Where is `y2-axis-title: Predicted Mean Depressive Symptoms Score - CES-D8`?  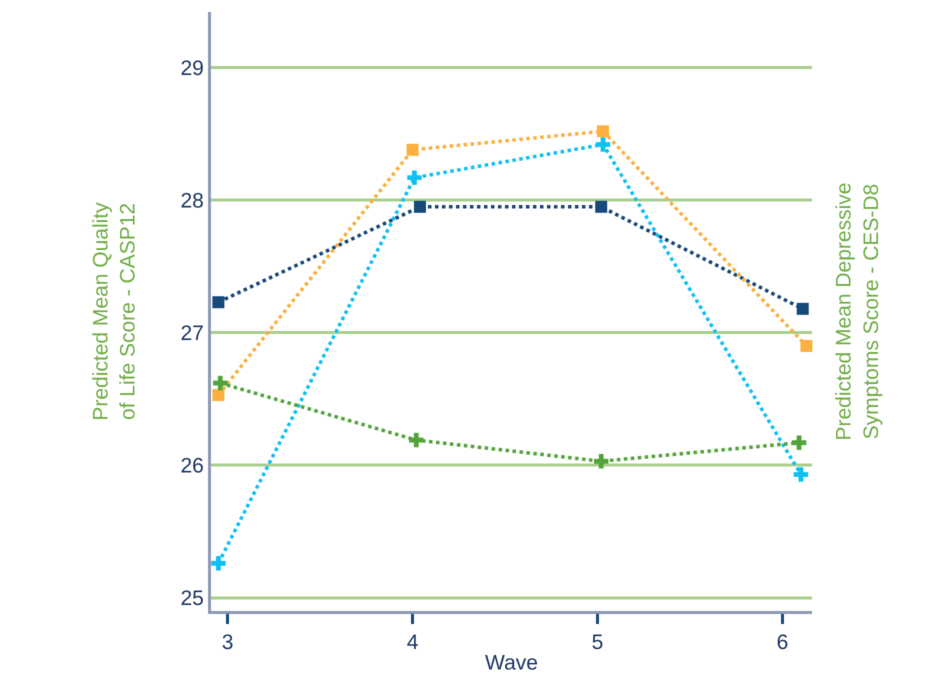 y2-axis-title: Predicted Mean Depressive Symptoms Score - CES-D8 is located at coordinates (857, 311).